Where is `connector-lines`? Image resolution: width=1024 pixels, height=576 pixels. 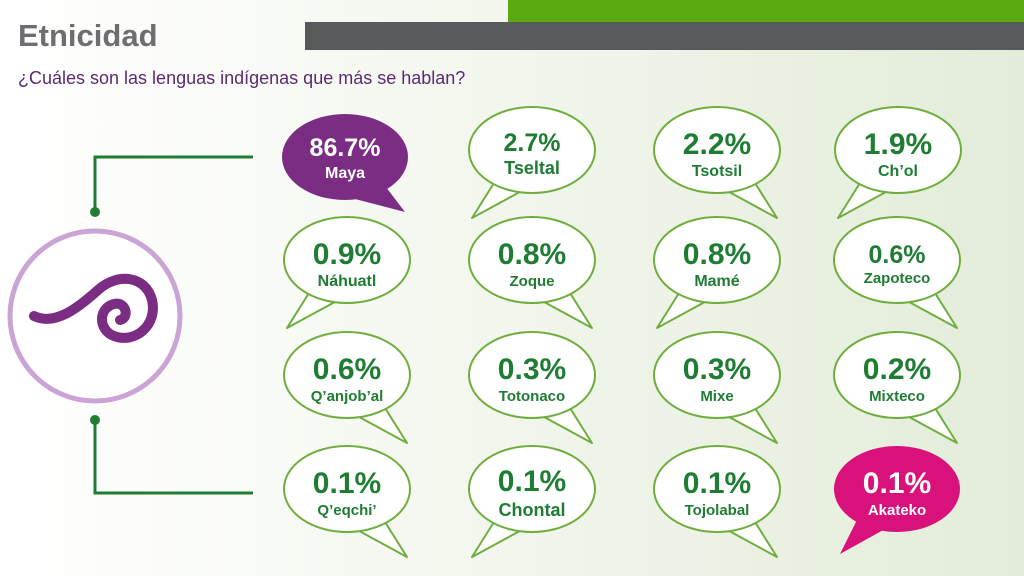 connector-lines is located at coordinates (173, 325).